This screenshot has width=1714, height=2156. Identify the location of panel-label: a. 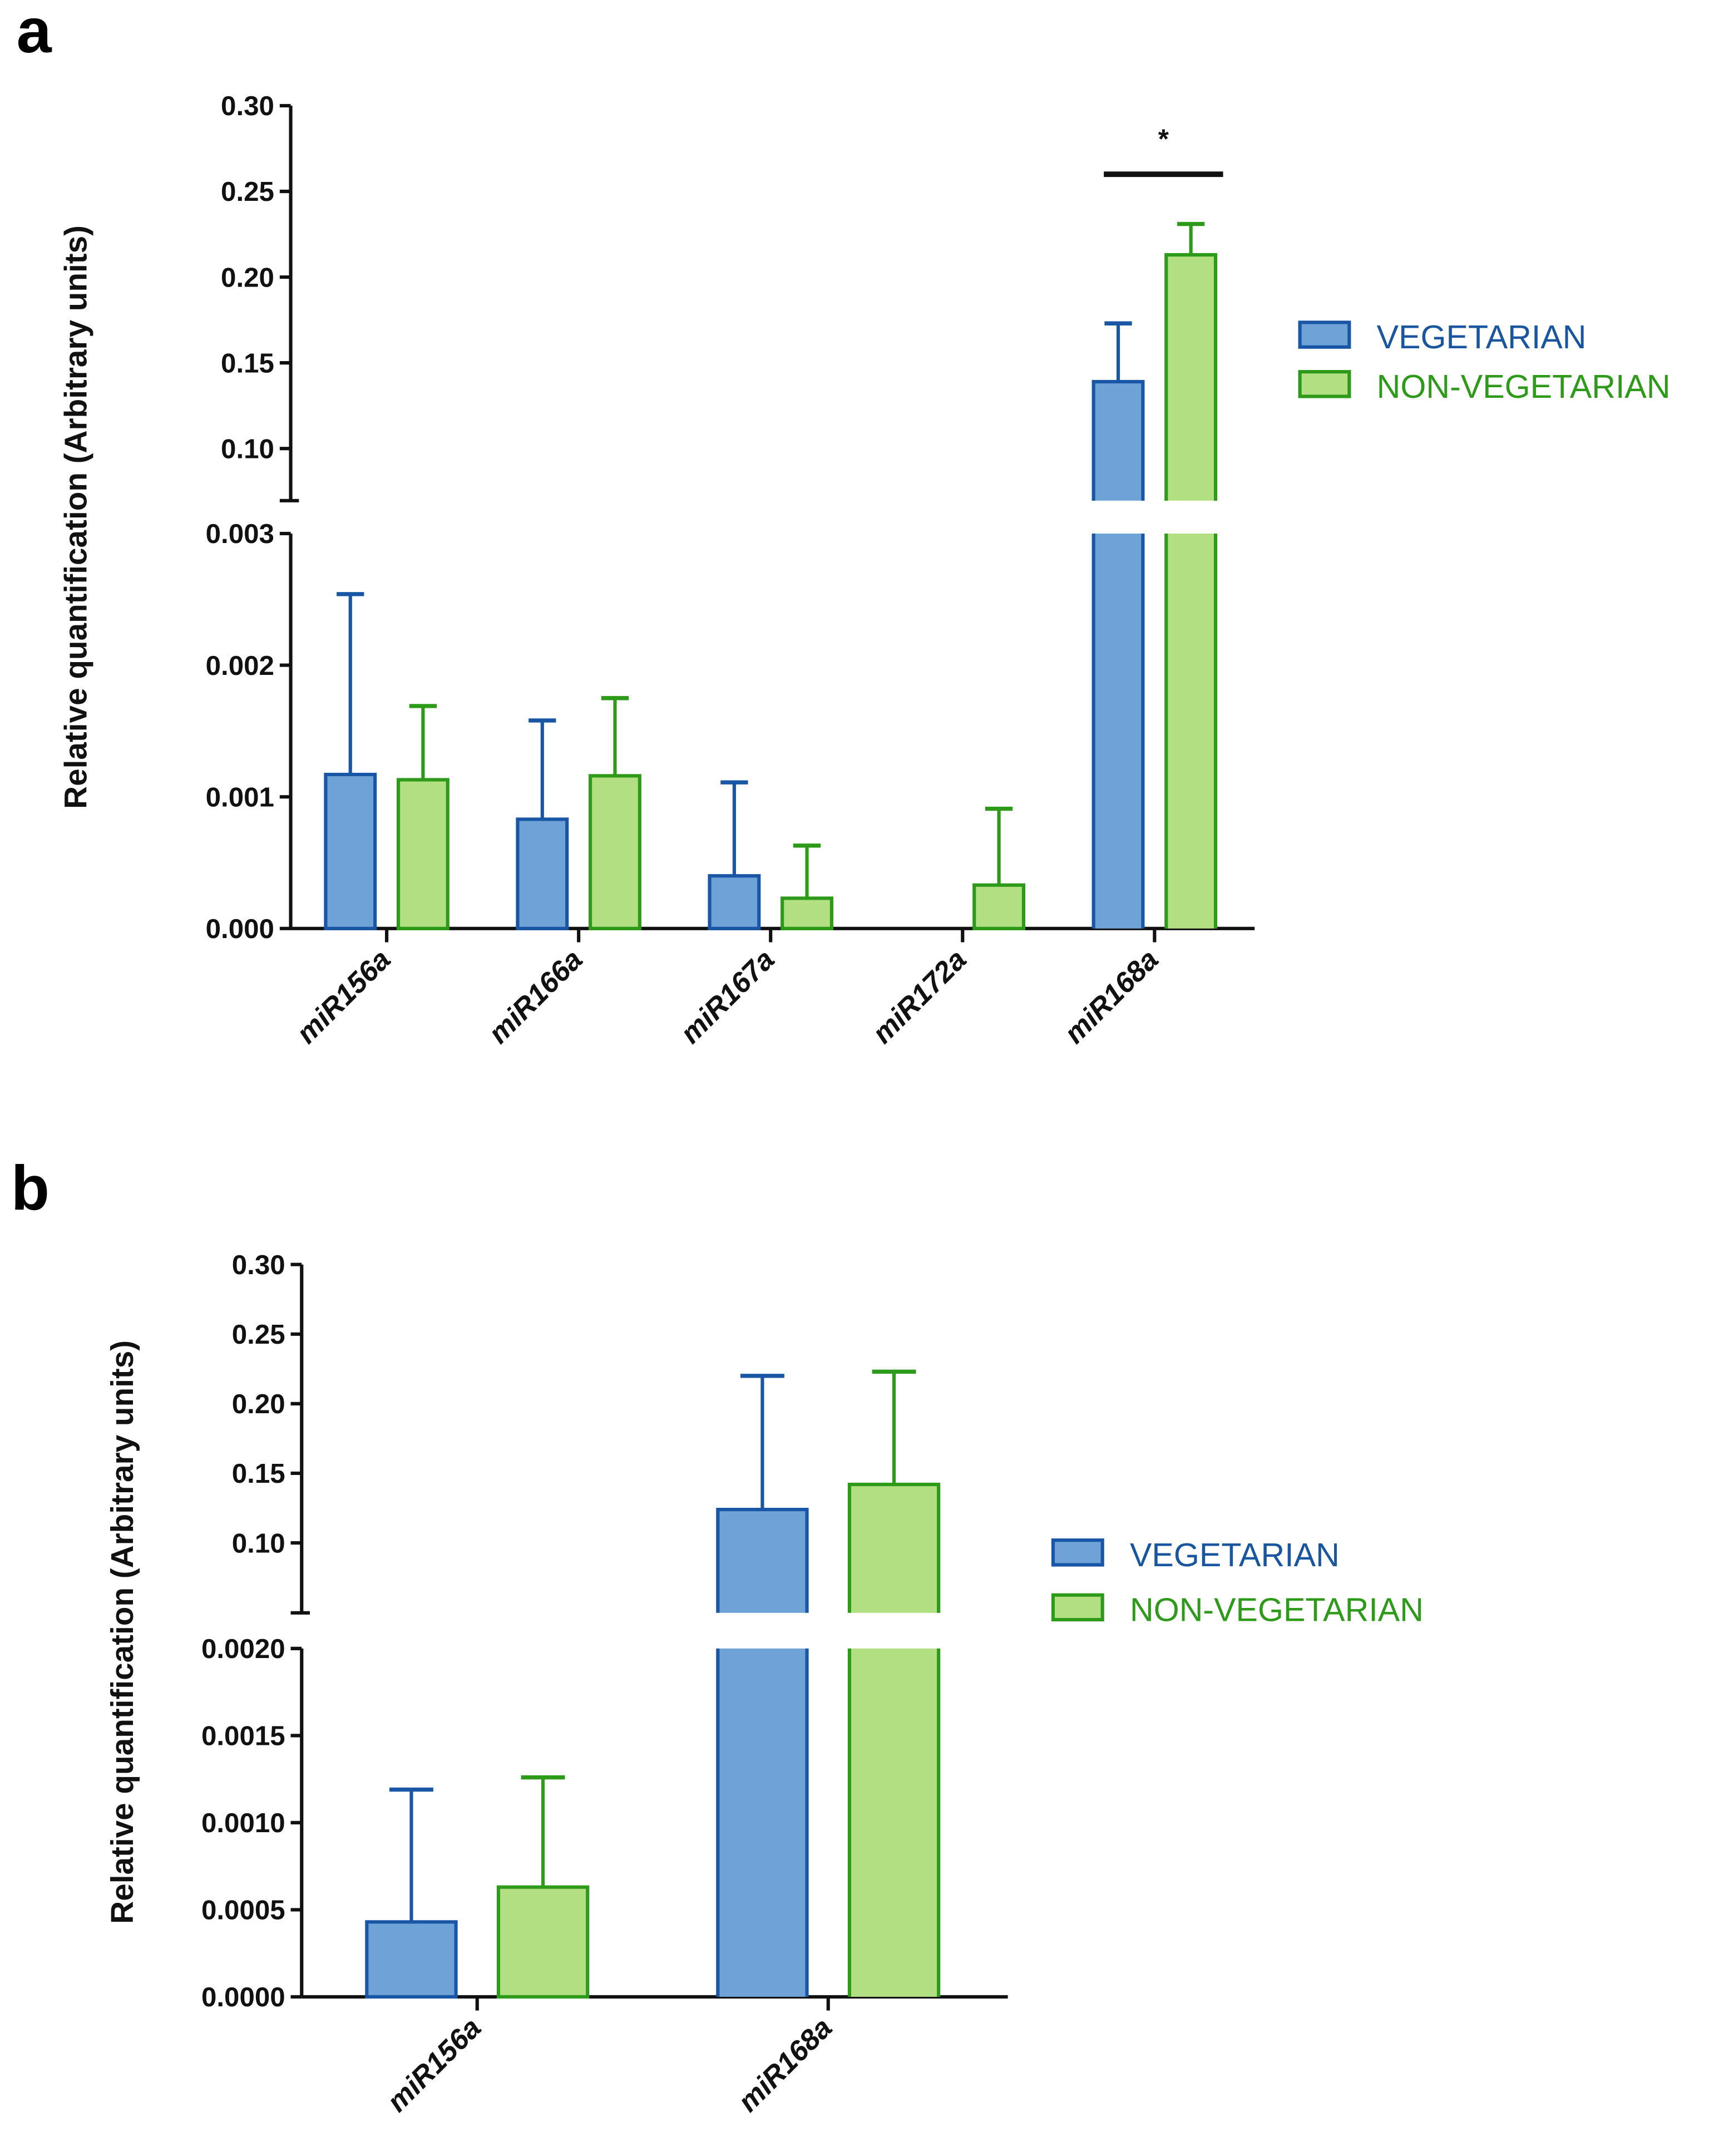
(34, 33).